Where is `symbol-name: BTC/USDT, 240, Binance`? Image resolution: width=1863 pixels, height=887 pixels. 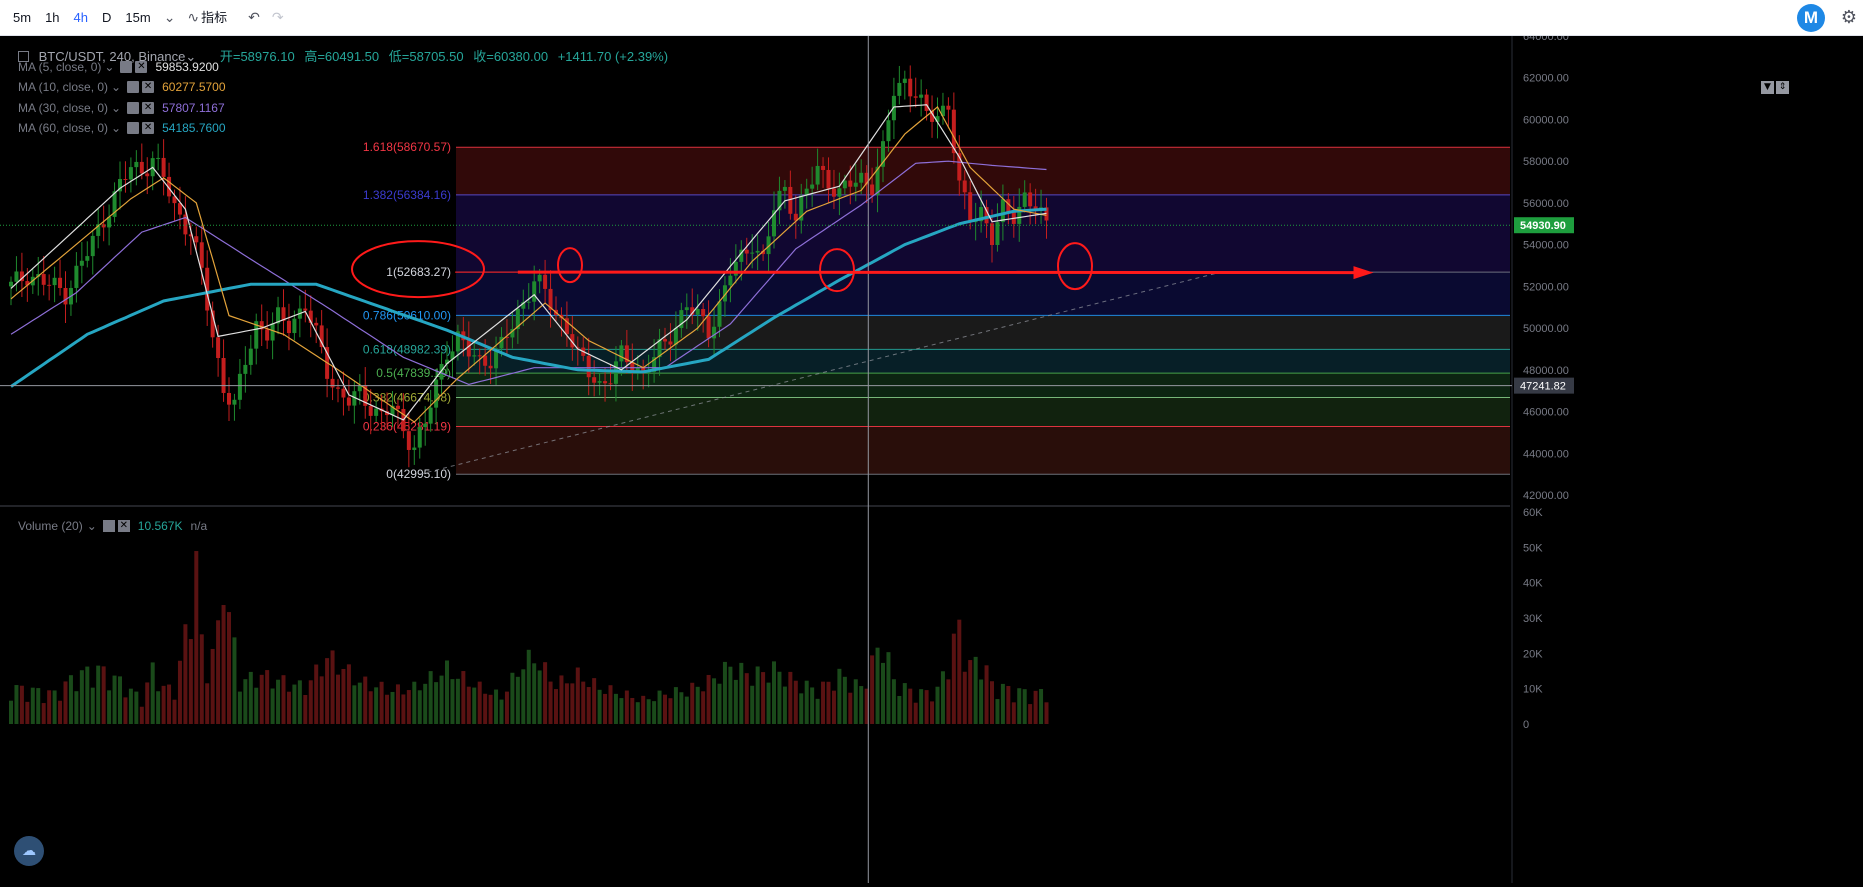 symbol-name: BTC/USDT, 240, Binance is located at coordinates (112, 56).